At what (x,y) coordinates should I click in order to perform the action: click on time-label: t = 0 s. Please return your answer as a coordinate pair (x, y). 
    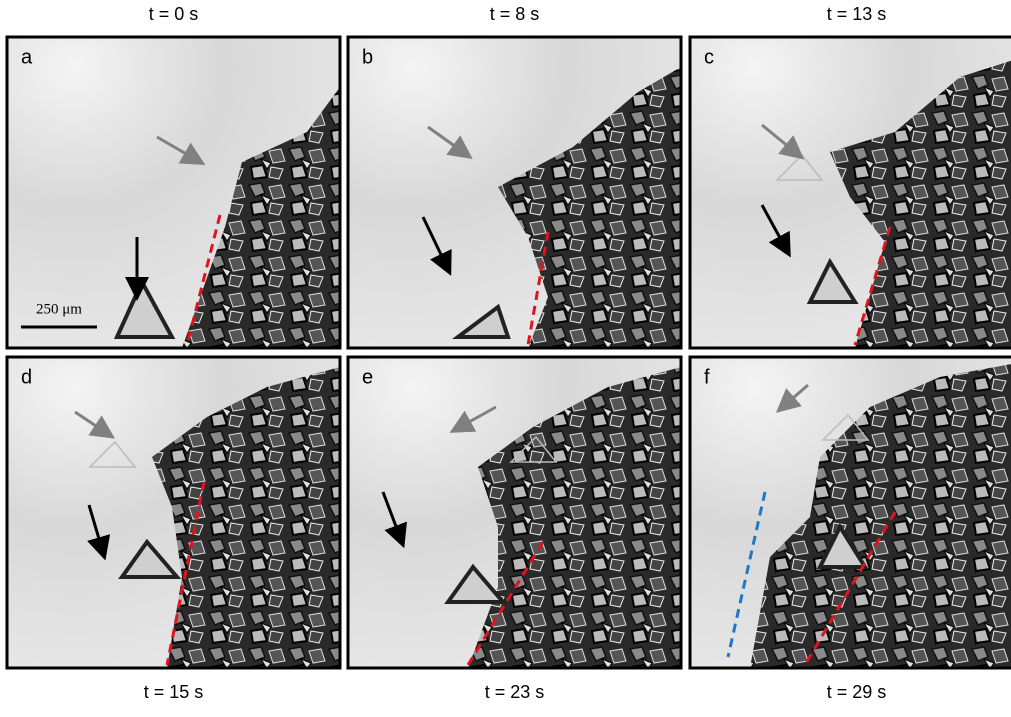
    Looking at the image, I should click on (174, 14).